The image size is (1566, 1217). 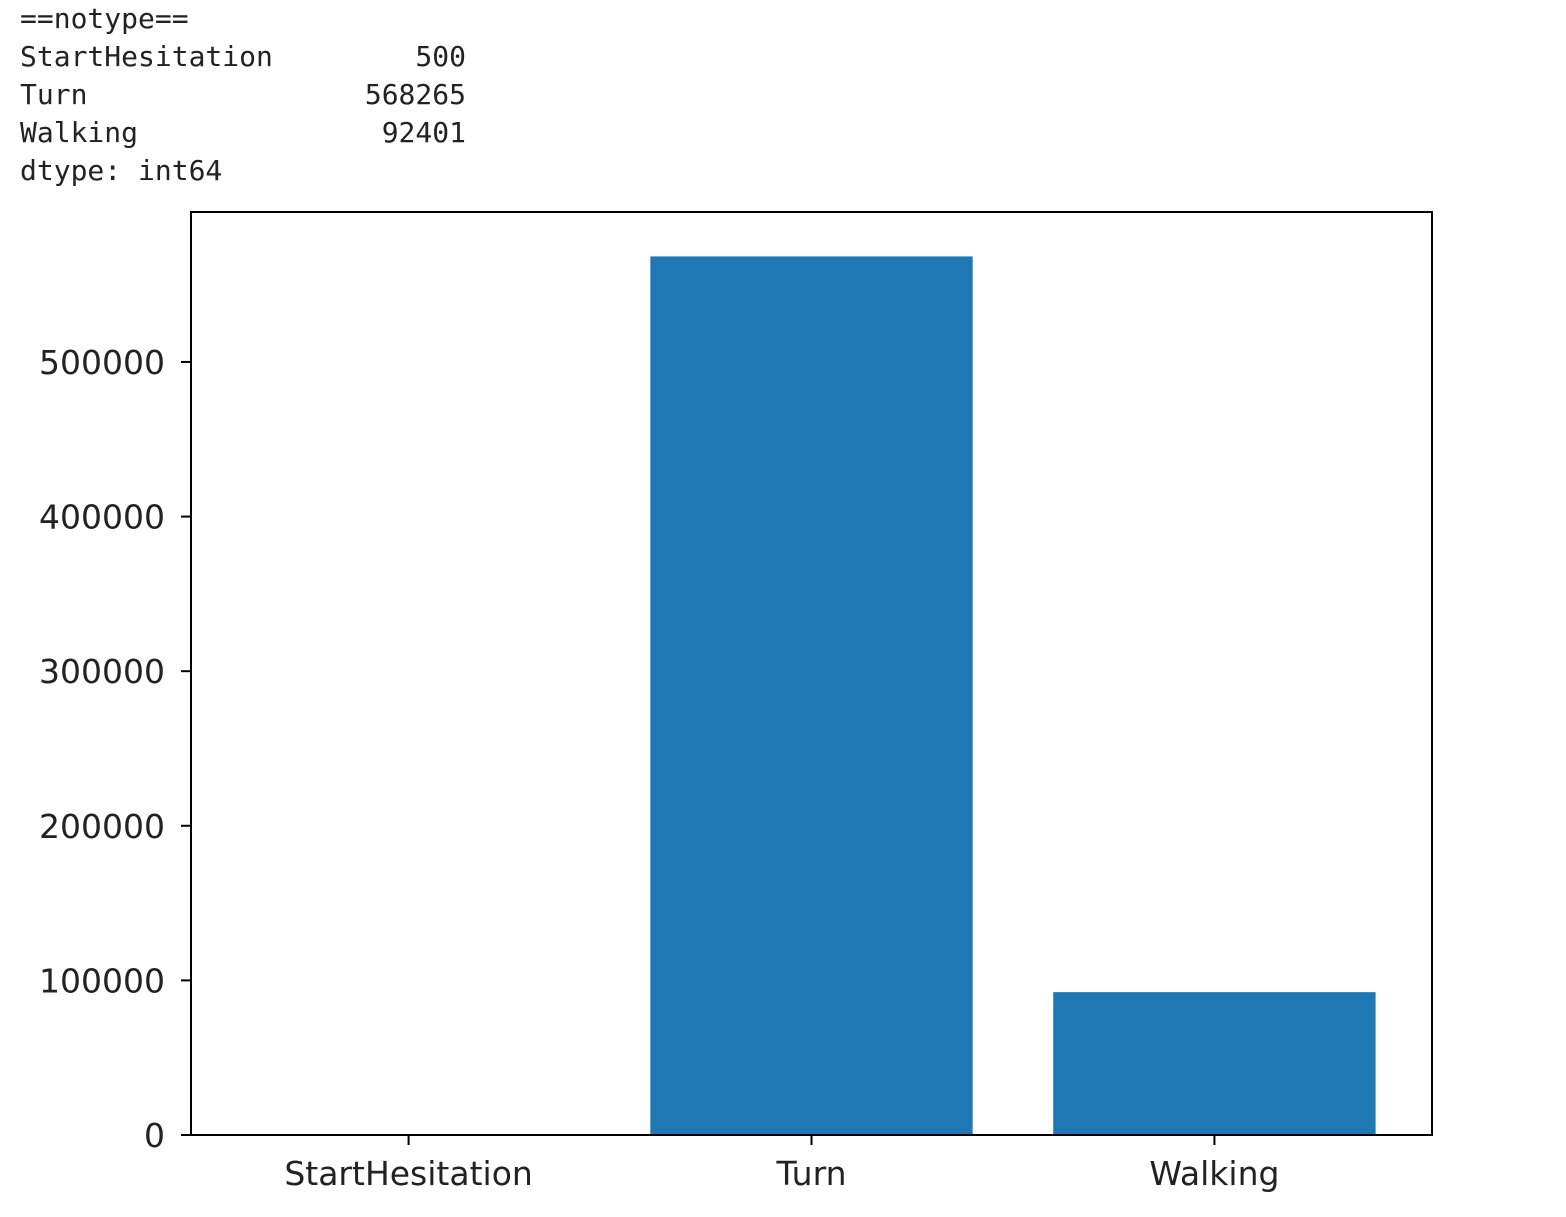 What do you see at coordinates (102, 980) in the screenshot?
I see `y-tick-label: 100000` at bounding box center [102, 980].